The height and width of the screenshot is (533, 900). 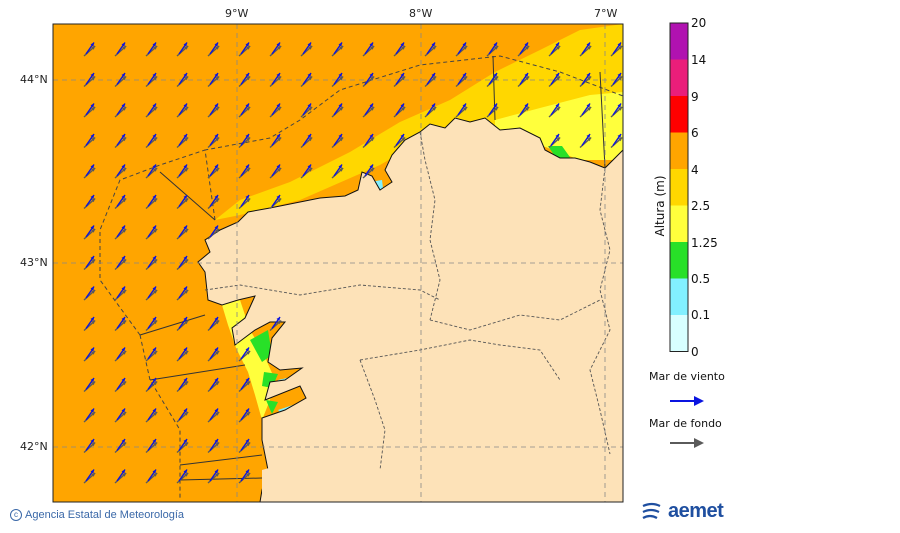 I want to click on swell-legend-arrow, so click(x=687, y=443).